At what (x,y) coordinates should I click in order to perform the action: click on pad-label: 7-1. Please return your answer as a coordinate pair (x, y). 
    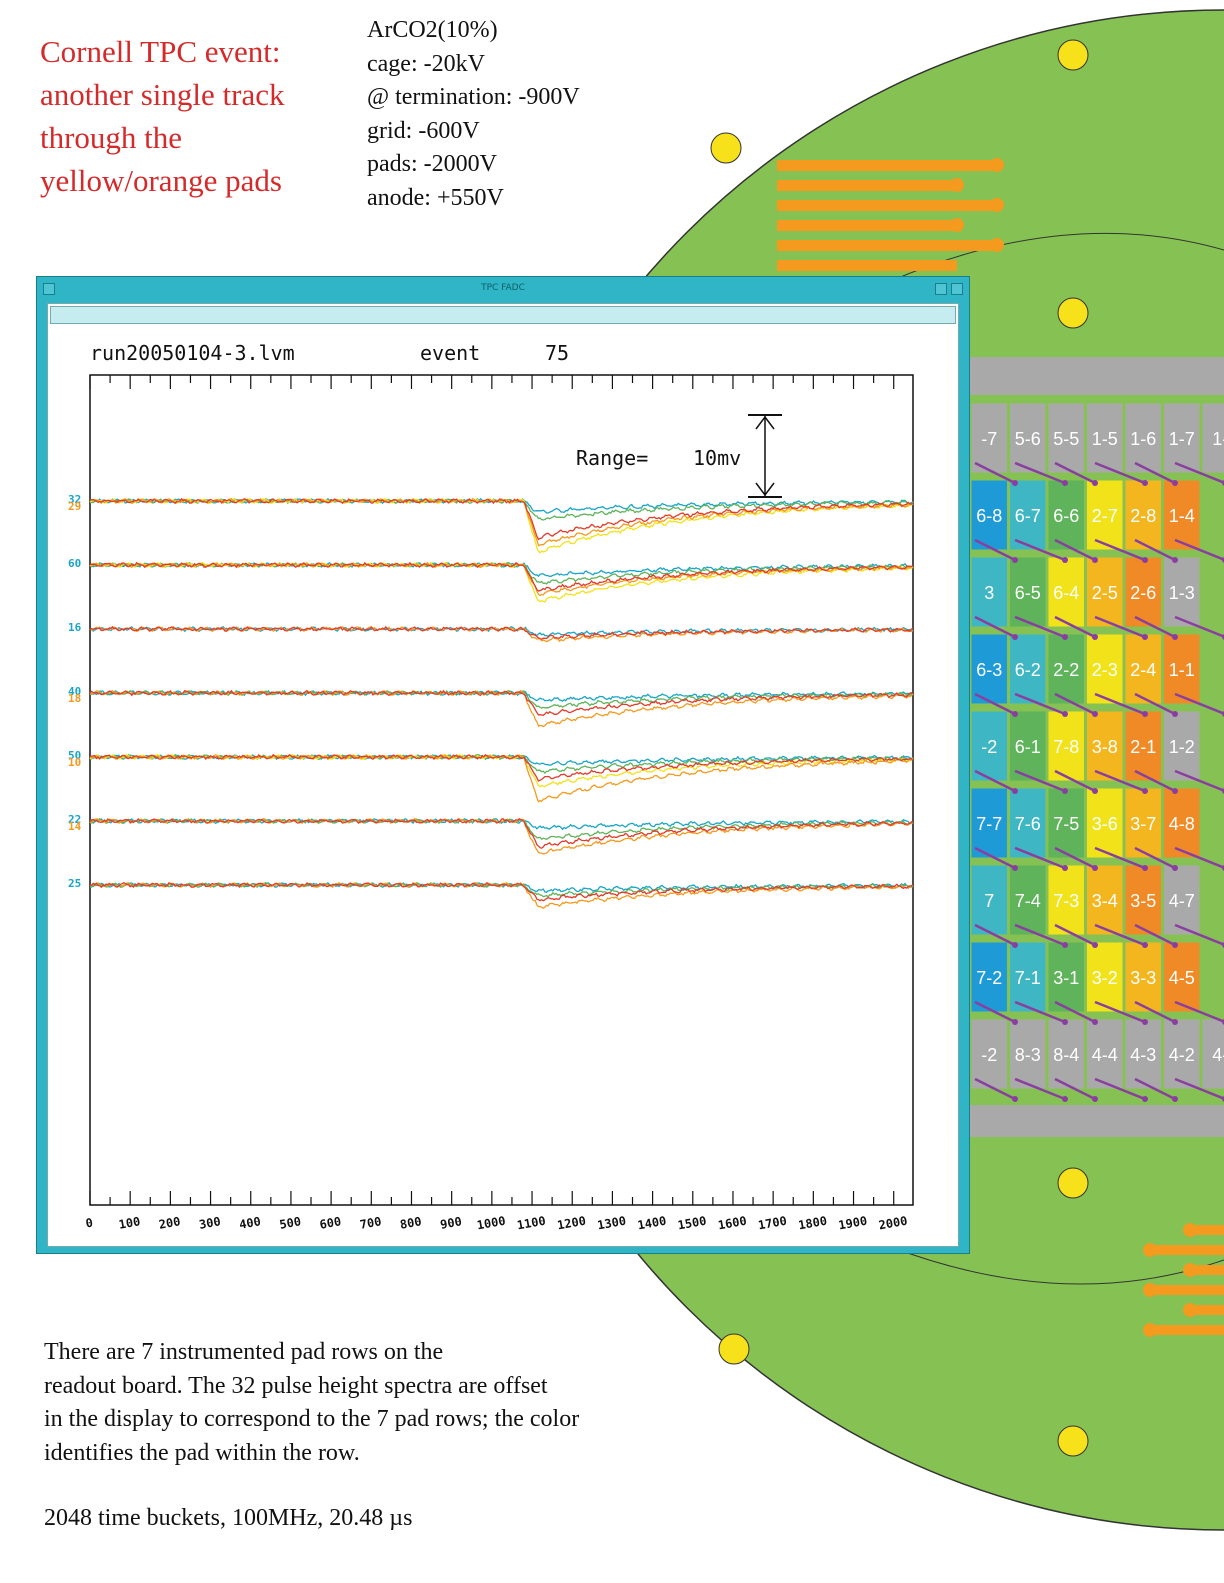
    Looking at the image, I should click on (1028, 978).